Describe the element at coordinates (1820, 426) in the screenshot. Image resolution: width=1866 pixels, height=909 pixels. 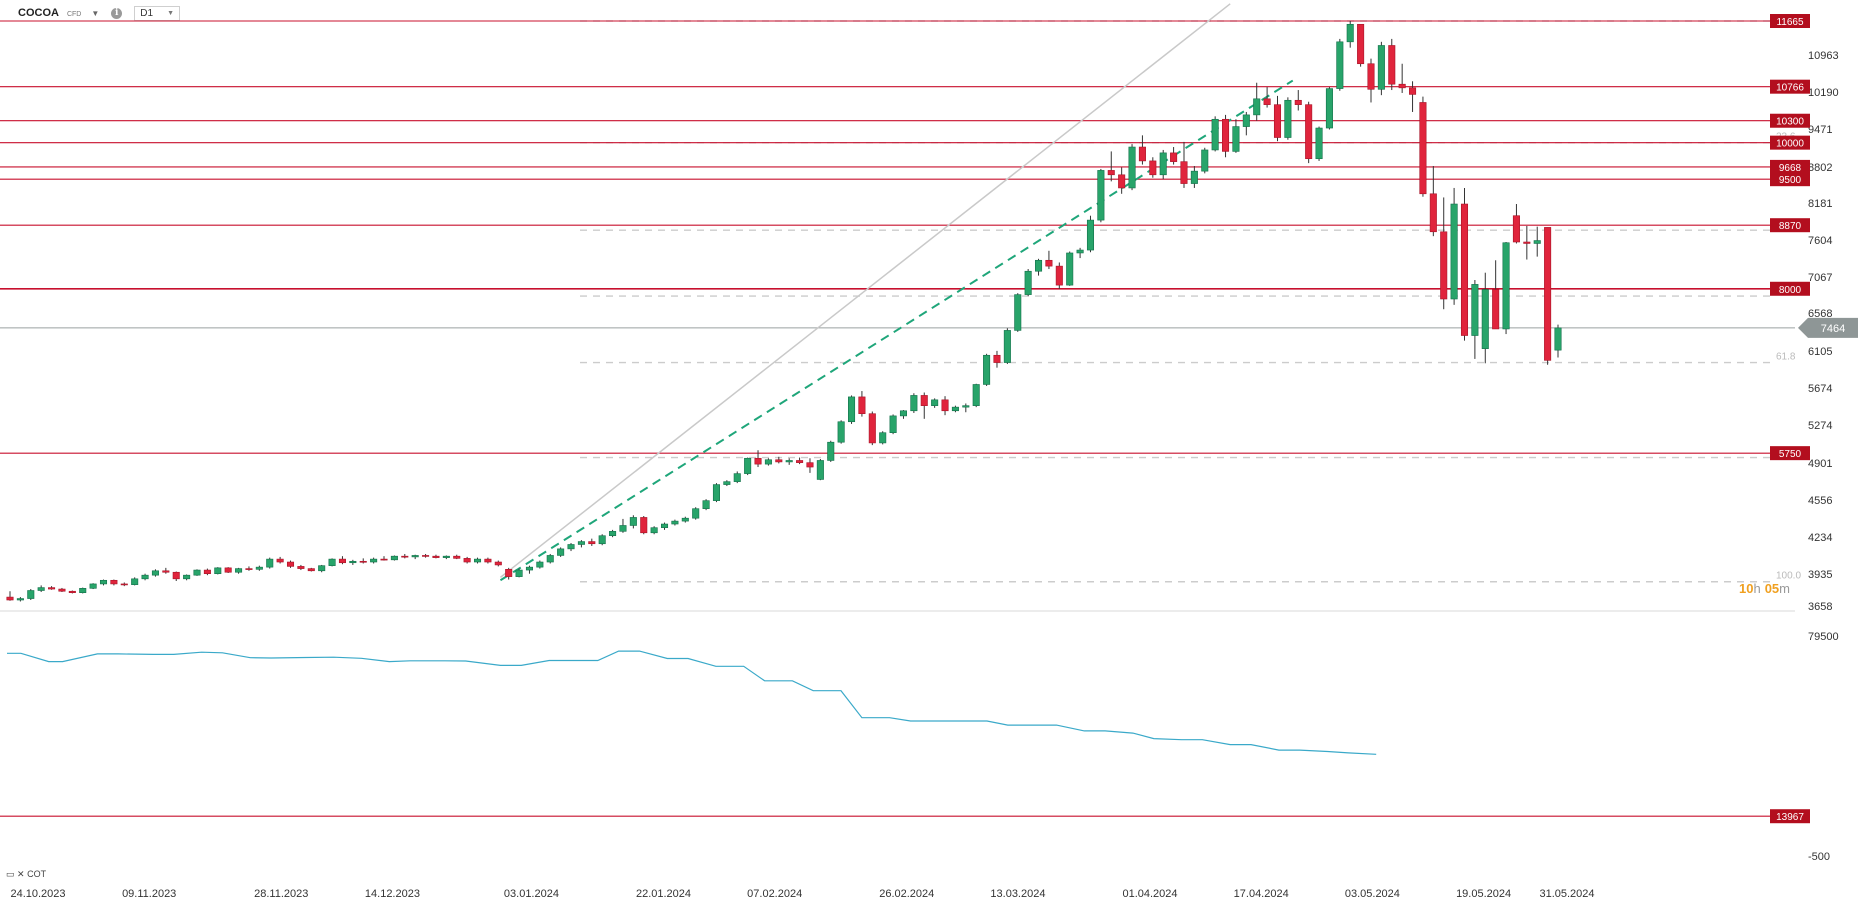
I see `y-tick-label: 5274` at that location.